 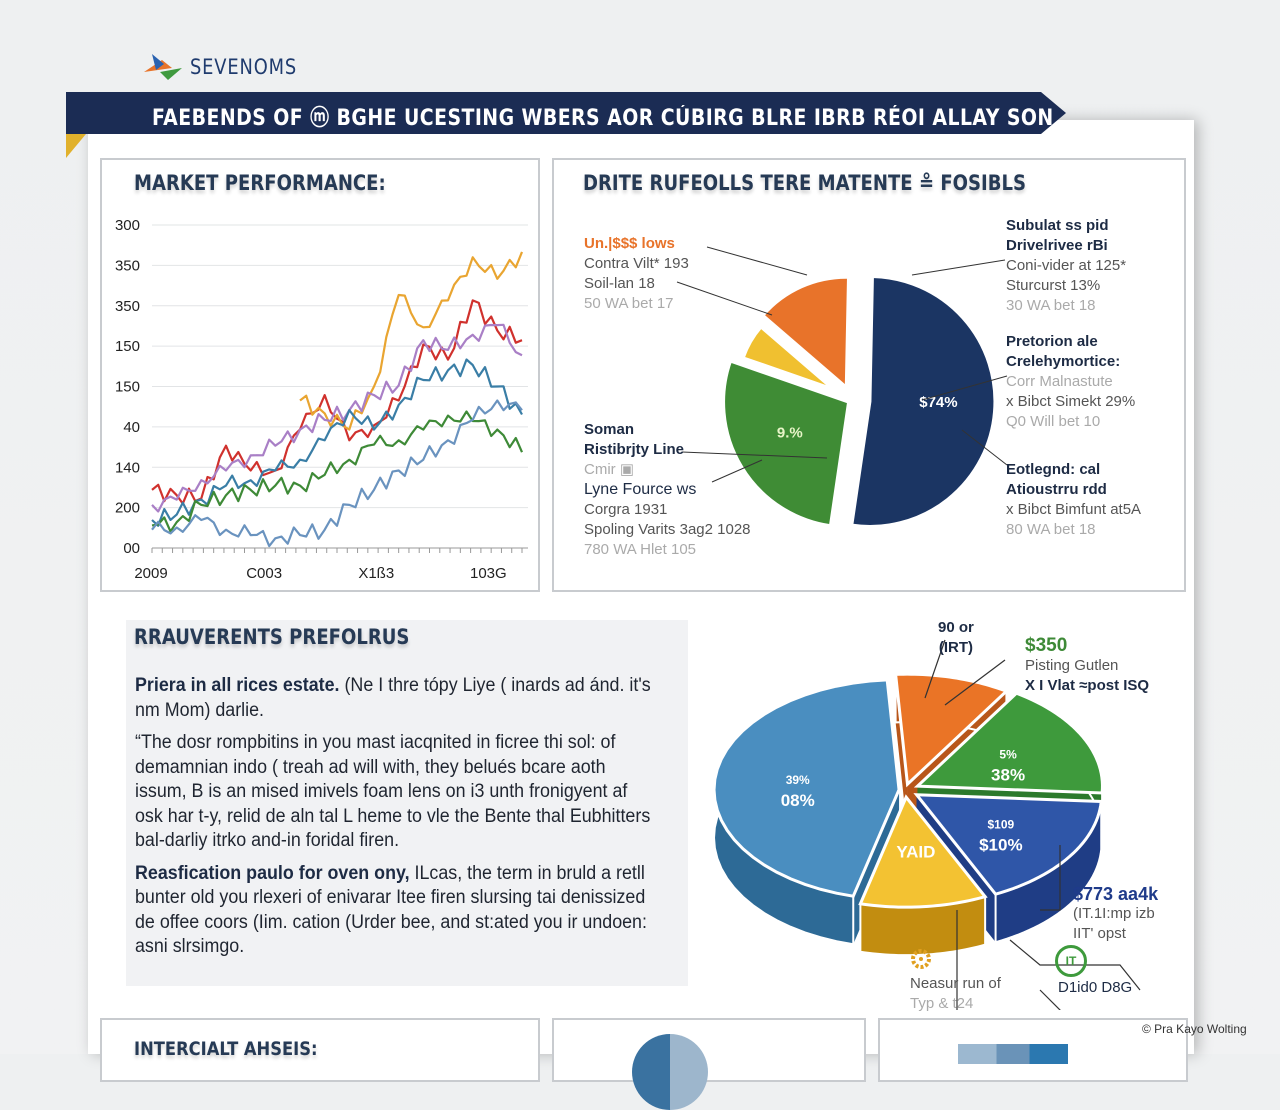 I want to click on callout-line: Lyne Fource ws, so click(x=640, y=489).